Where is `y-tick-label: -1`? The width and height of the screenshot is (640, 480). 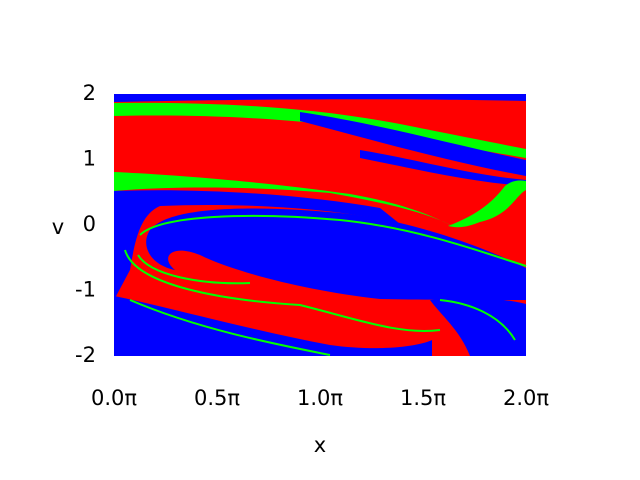
y-tick-label: -1 is located at coordinates (85, 290).